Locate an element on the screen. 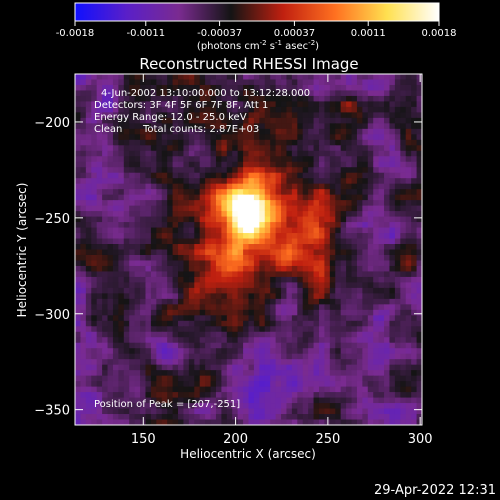  x-tick-label: 300 is located at coordinates (420, 439).